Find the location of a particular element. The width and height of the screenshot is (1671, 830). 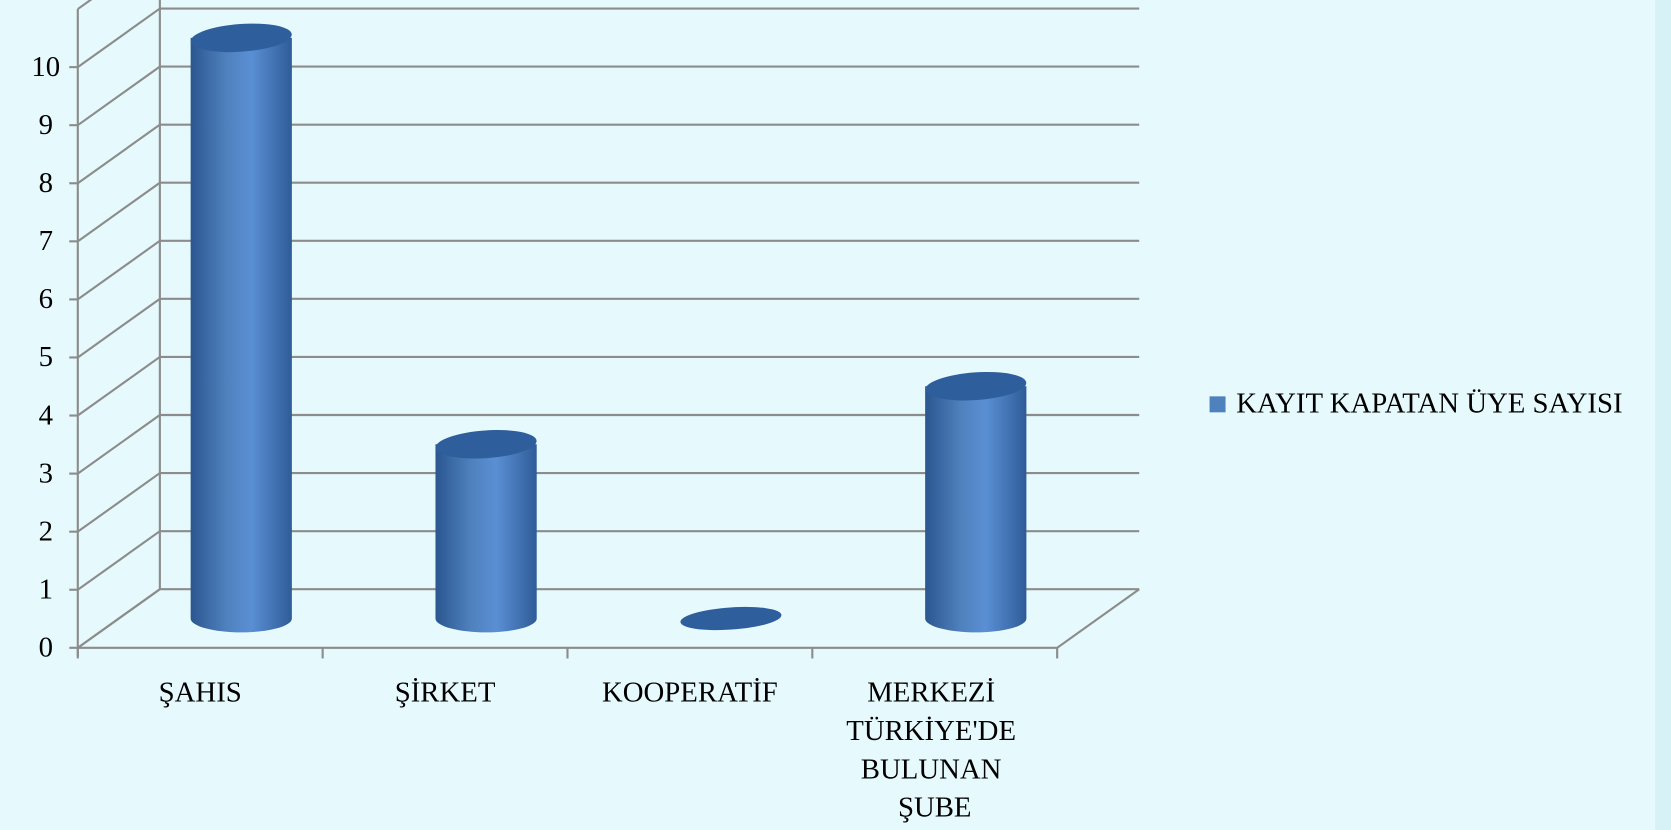

y-tick-label: 8 is located at coordinates (46, 183).